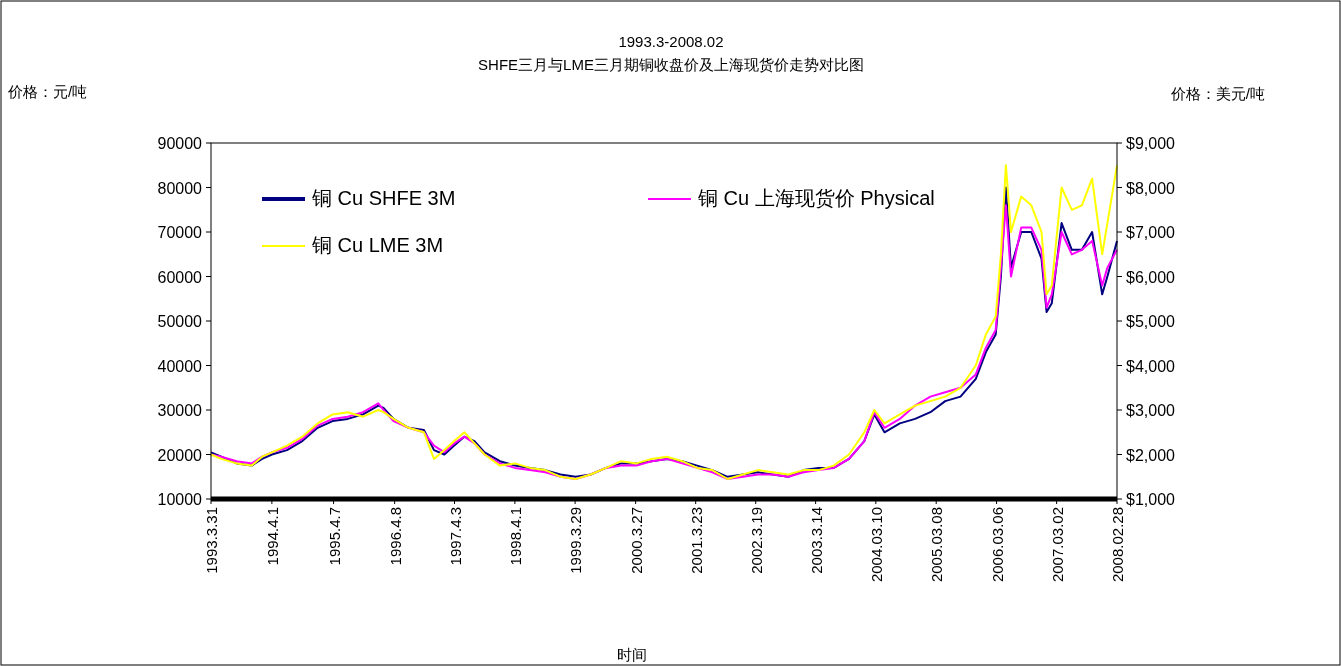 The height and width of the screenshot is (666, 1341). Describe the element at coordinates (937, 545) in the screenshot. I see `x-tick-label: 2005.03.08` at that location.